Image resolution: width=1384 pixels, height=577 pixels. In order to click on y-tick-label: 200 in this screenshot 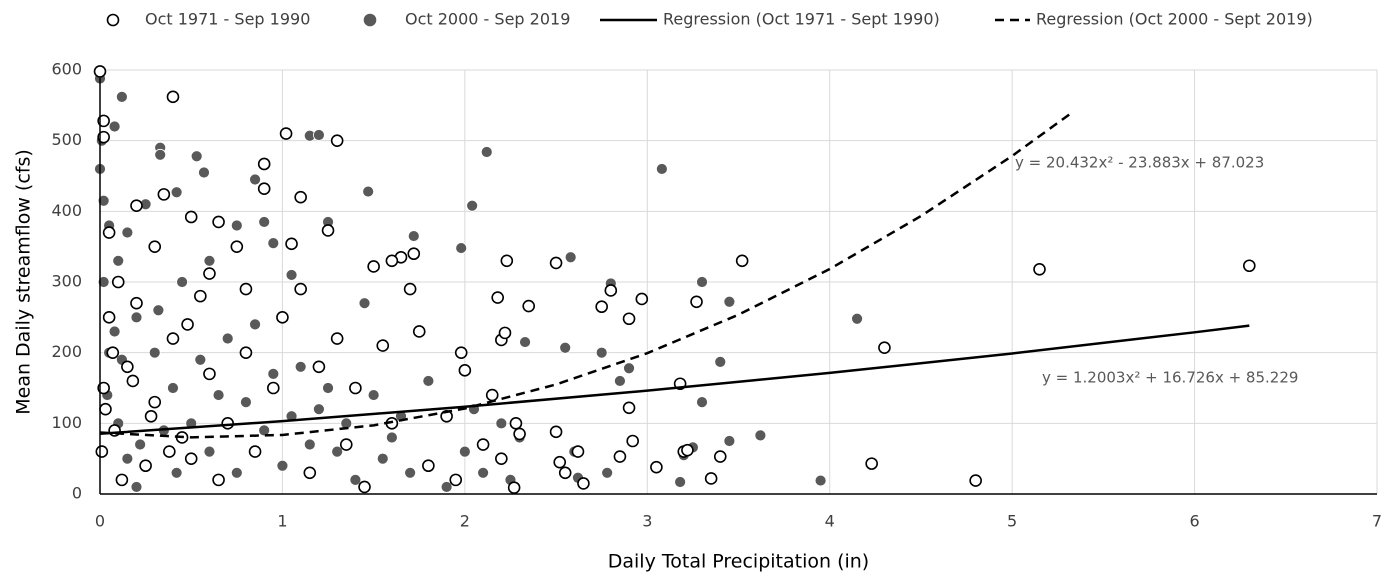, I will do `click(66, 351)`.